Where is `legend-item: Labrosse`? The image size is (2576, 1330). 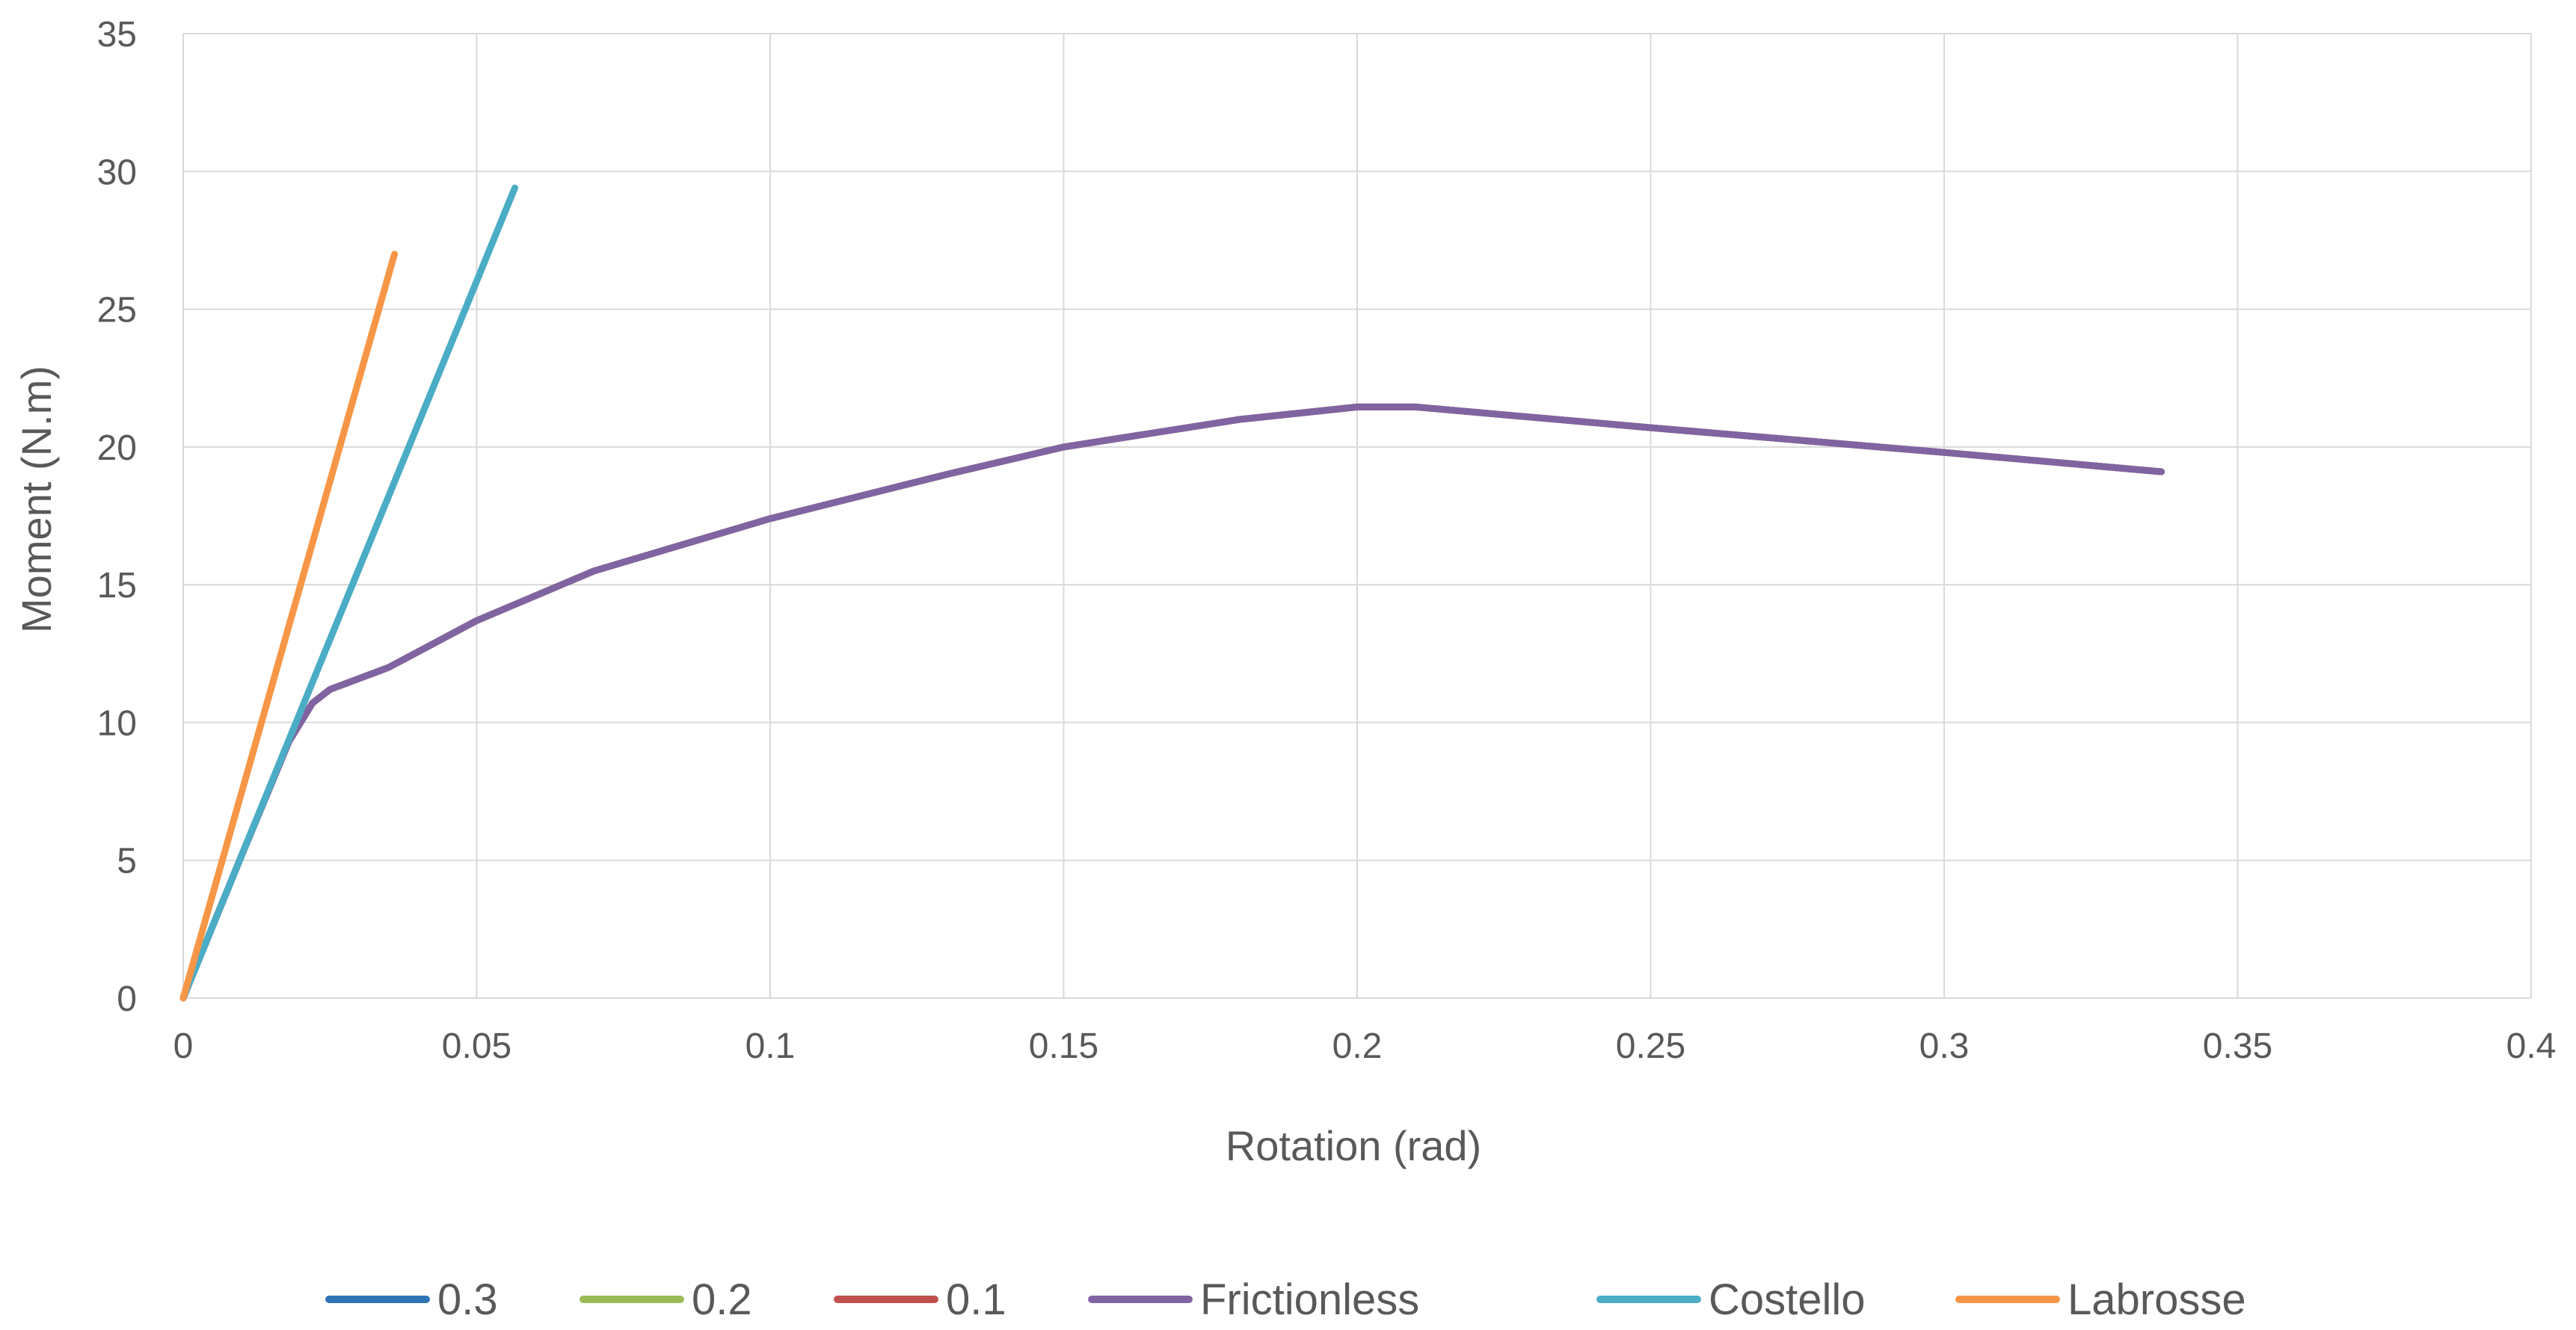
legend-item: Labrosse is located at coordinates (2100, 1300).